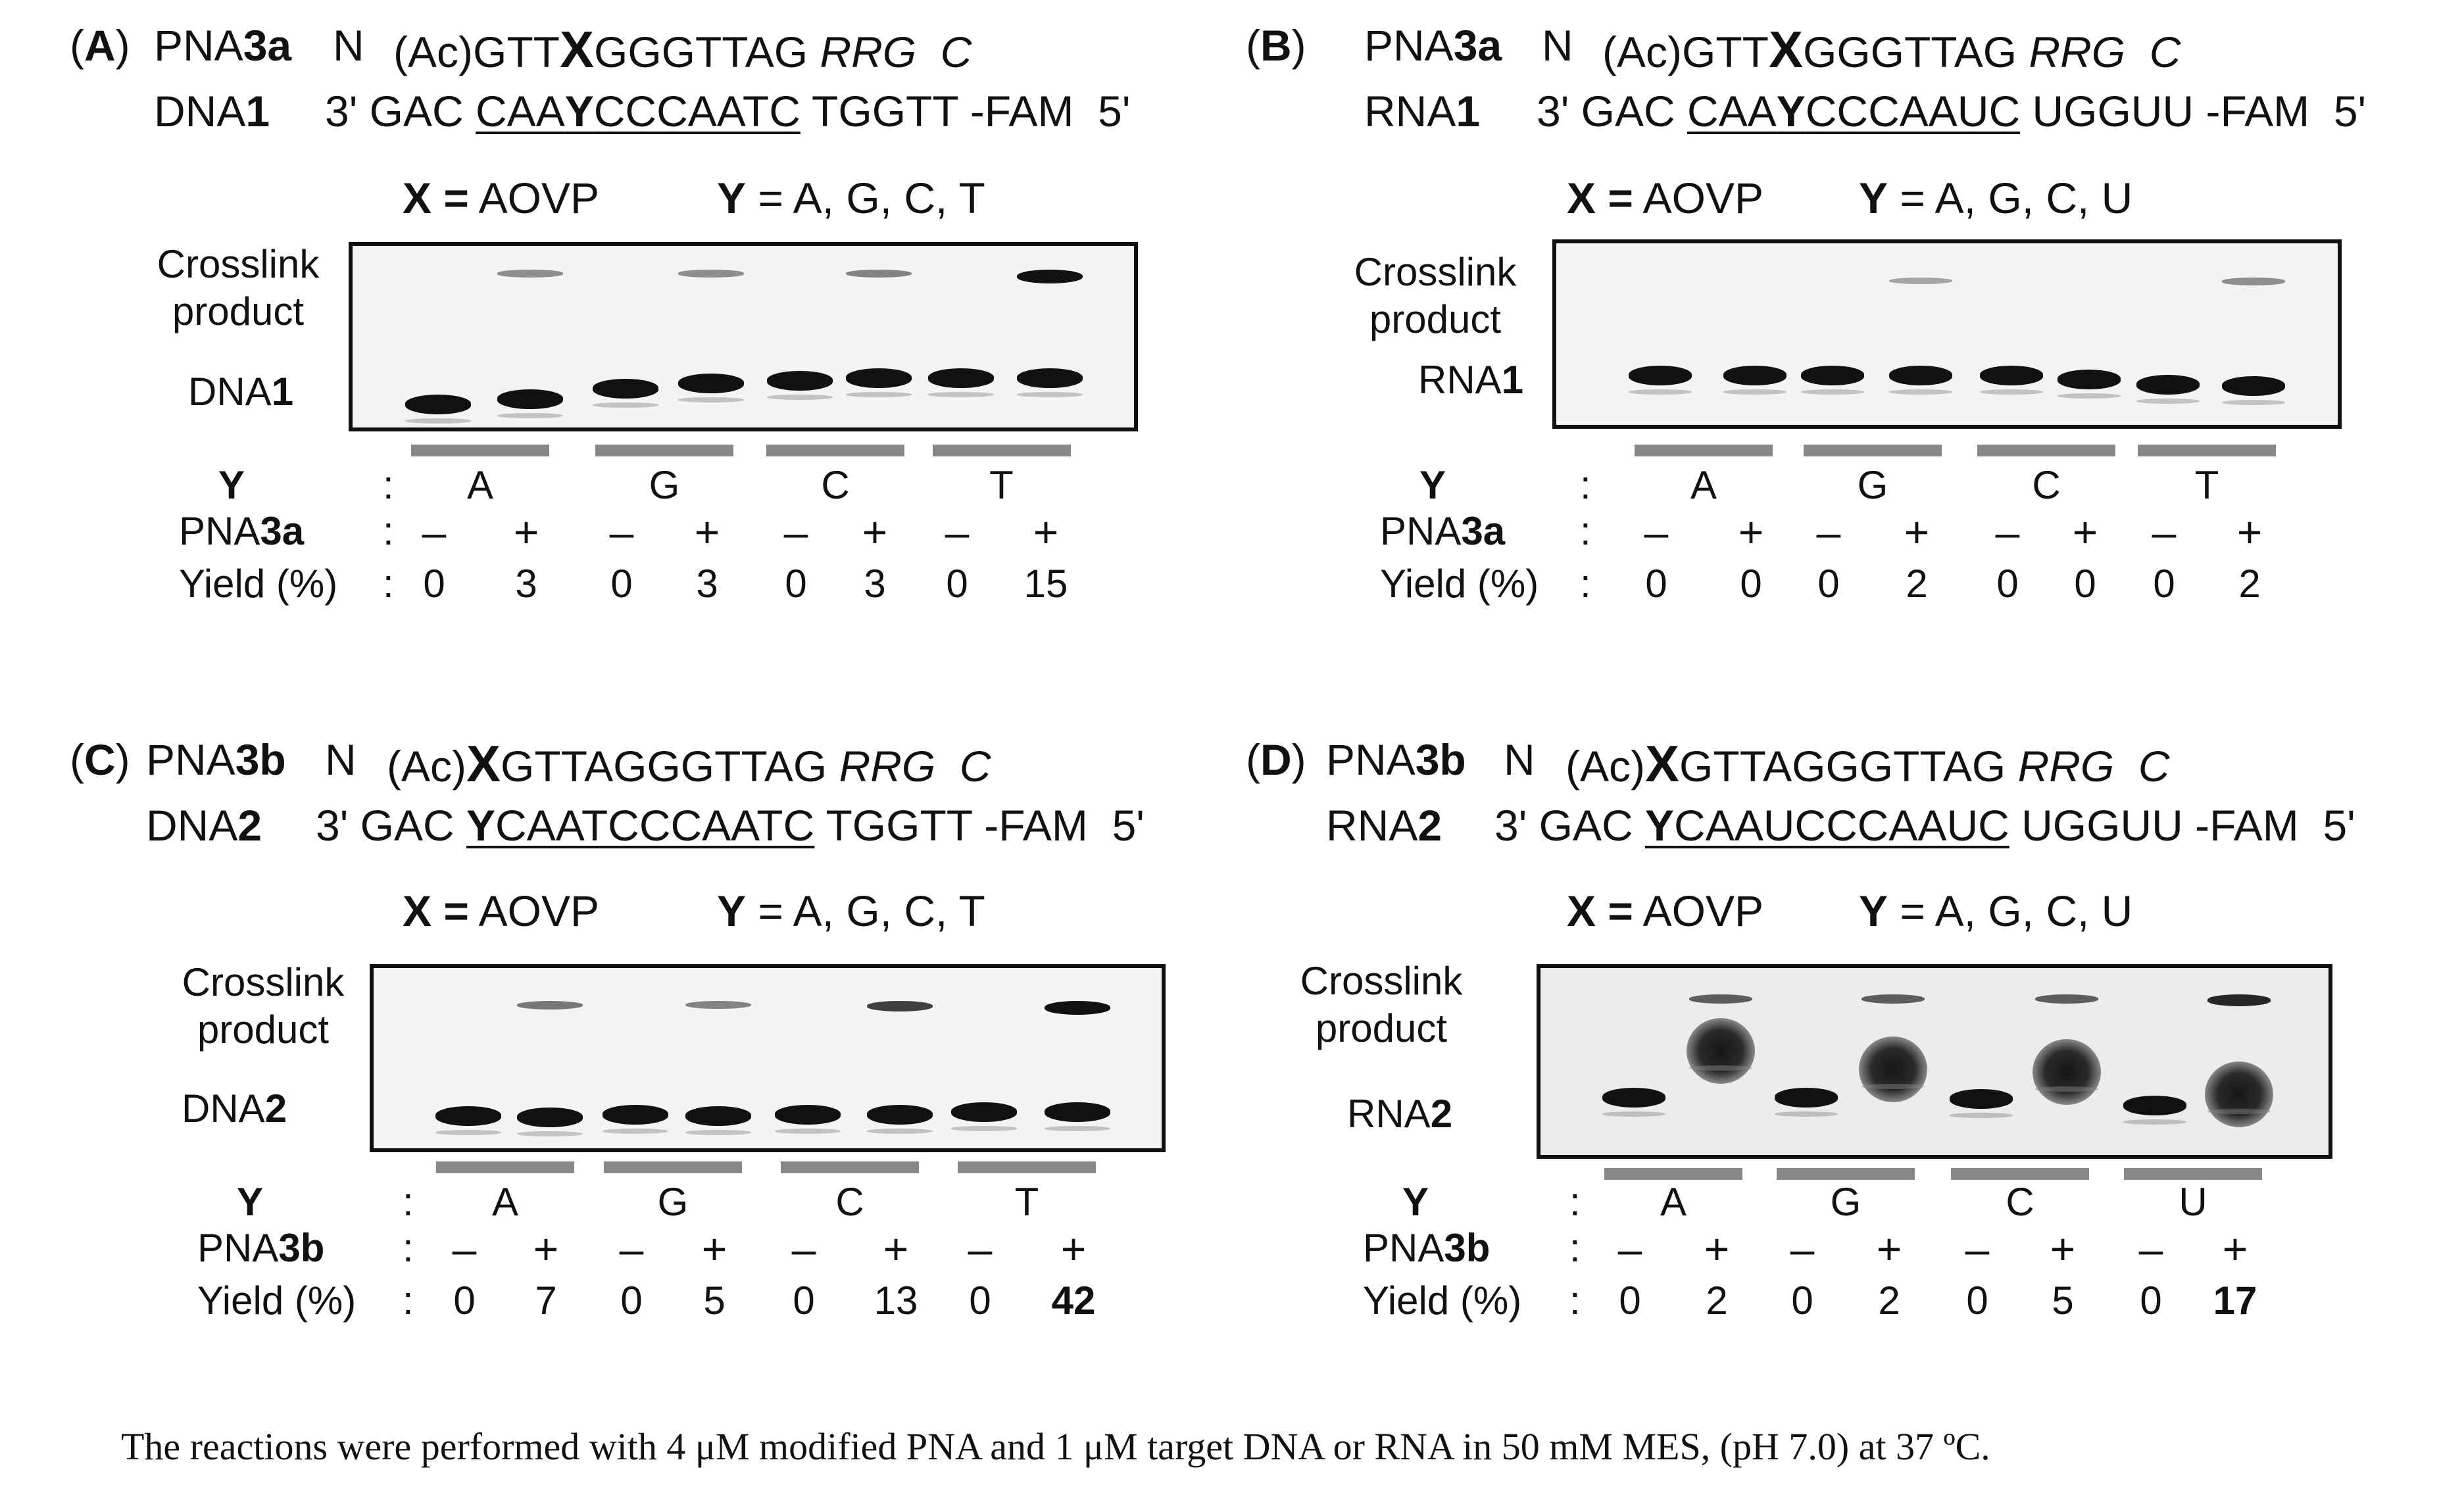 This screenshot has width=2464, height=1485. What do you see at coordinates (1947, 334) in the screenshot?
I see `gel-image` at bounding box center [1947, 334].